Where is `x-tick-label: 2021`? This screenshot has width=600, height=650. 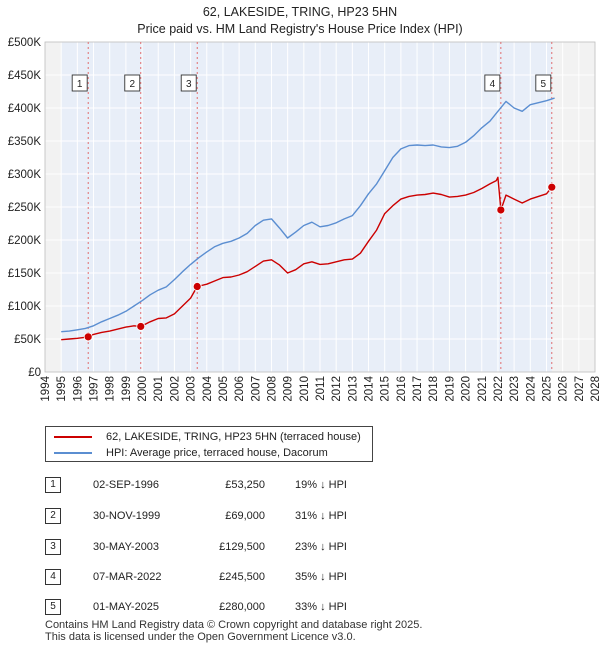 x-tick-label: 2021 is located at coordinates (483, 389).